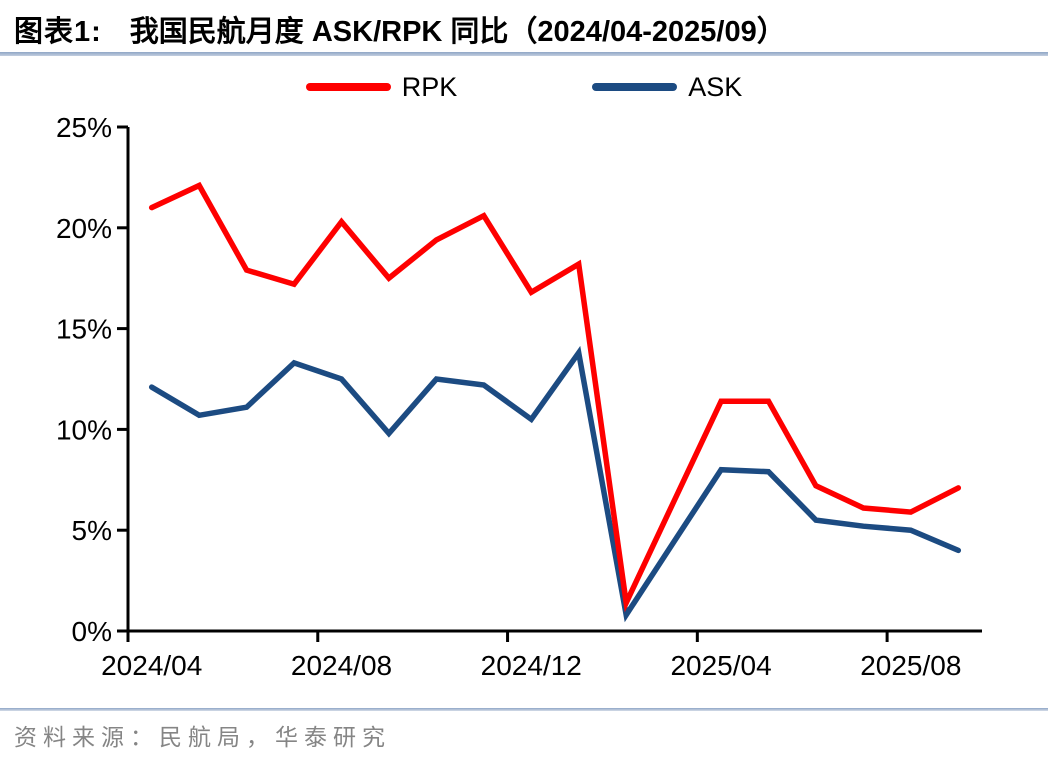 The height and width of the screenshot is (764, 1048). Describe the element at coordinates (84, 228) in the screenshot. I see `y-tick-label: 20%` at that location.